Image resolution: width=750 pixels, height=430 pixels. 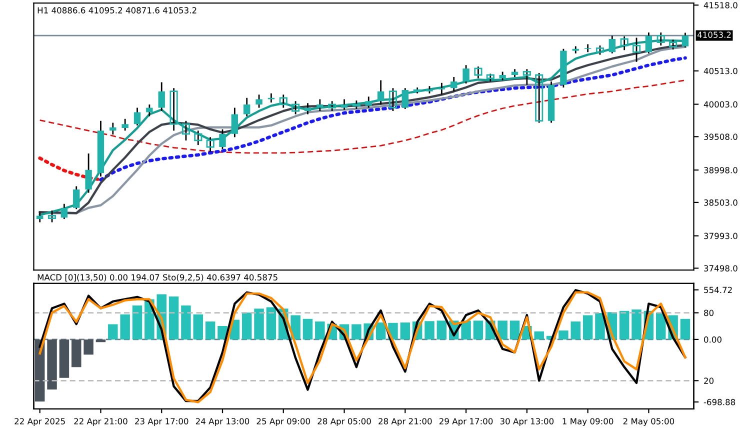 What do you see at coordinates (718, 290) in the screenshot?
I see `y-tick-label: 554.72` at bounding box center [718, 290].